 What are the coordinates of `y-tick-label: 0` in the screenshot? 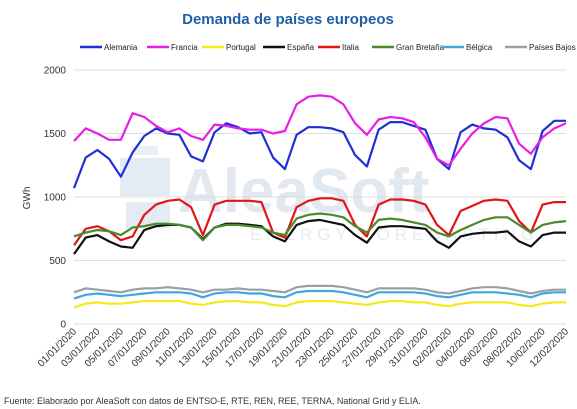 It's located at (63, 325).